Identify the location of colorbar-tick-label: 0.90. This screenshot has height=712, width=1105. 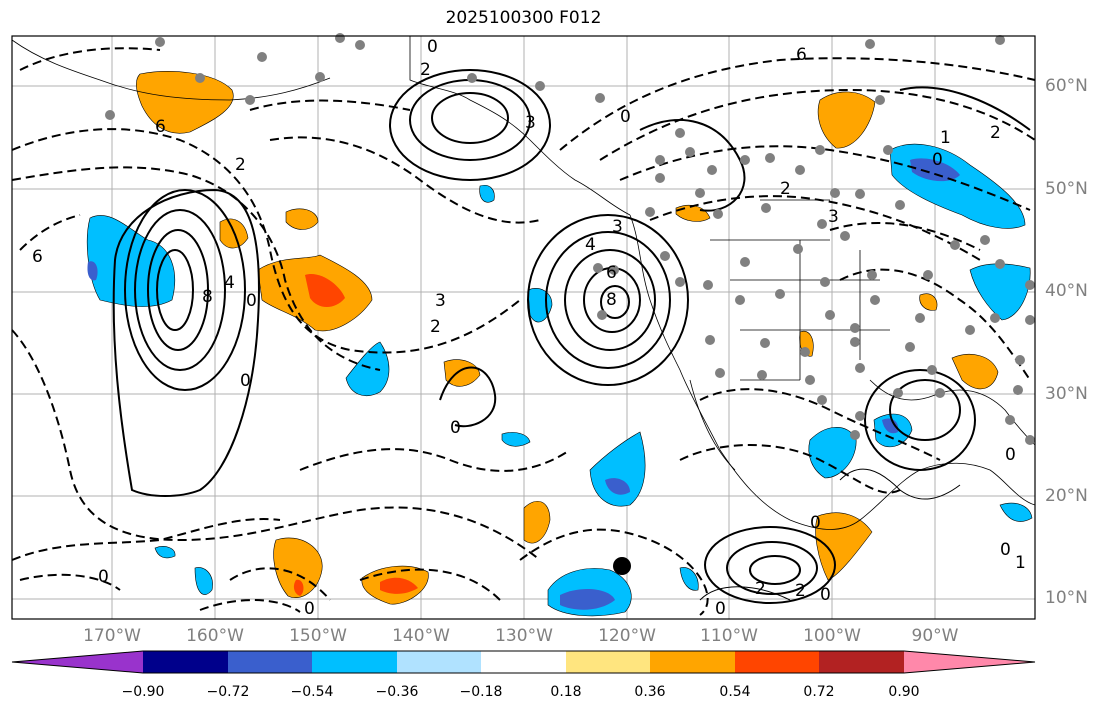
(904, 692).